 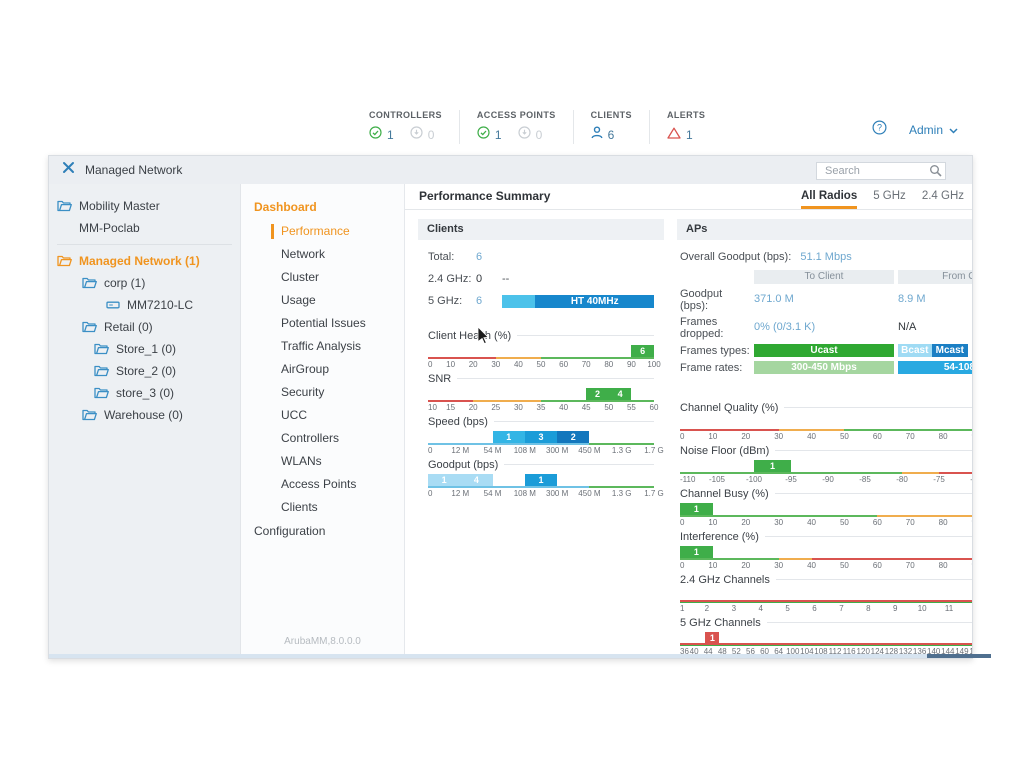 I want to click on axis-tick: 25, so click(x=496, y=407).